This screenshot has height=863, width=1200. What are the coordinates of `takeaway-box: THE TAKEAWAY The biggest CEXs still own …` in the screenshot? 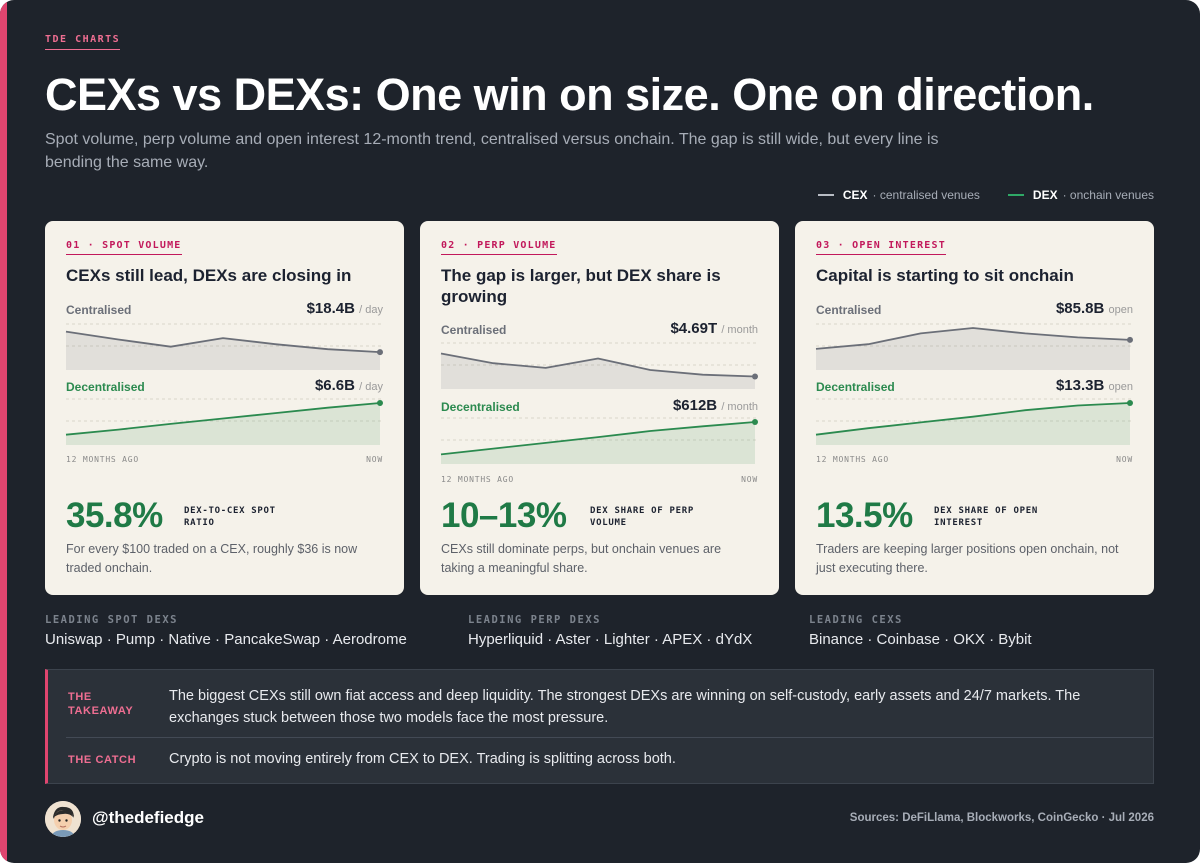 It's located at (599, 726).